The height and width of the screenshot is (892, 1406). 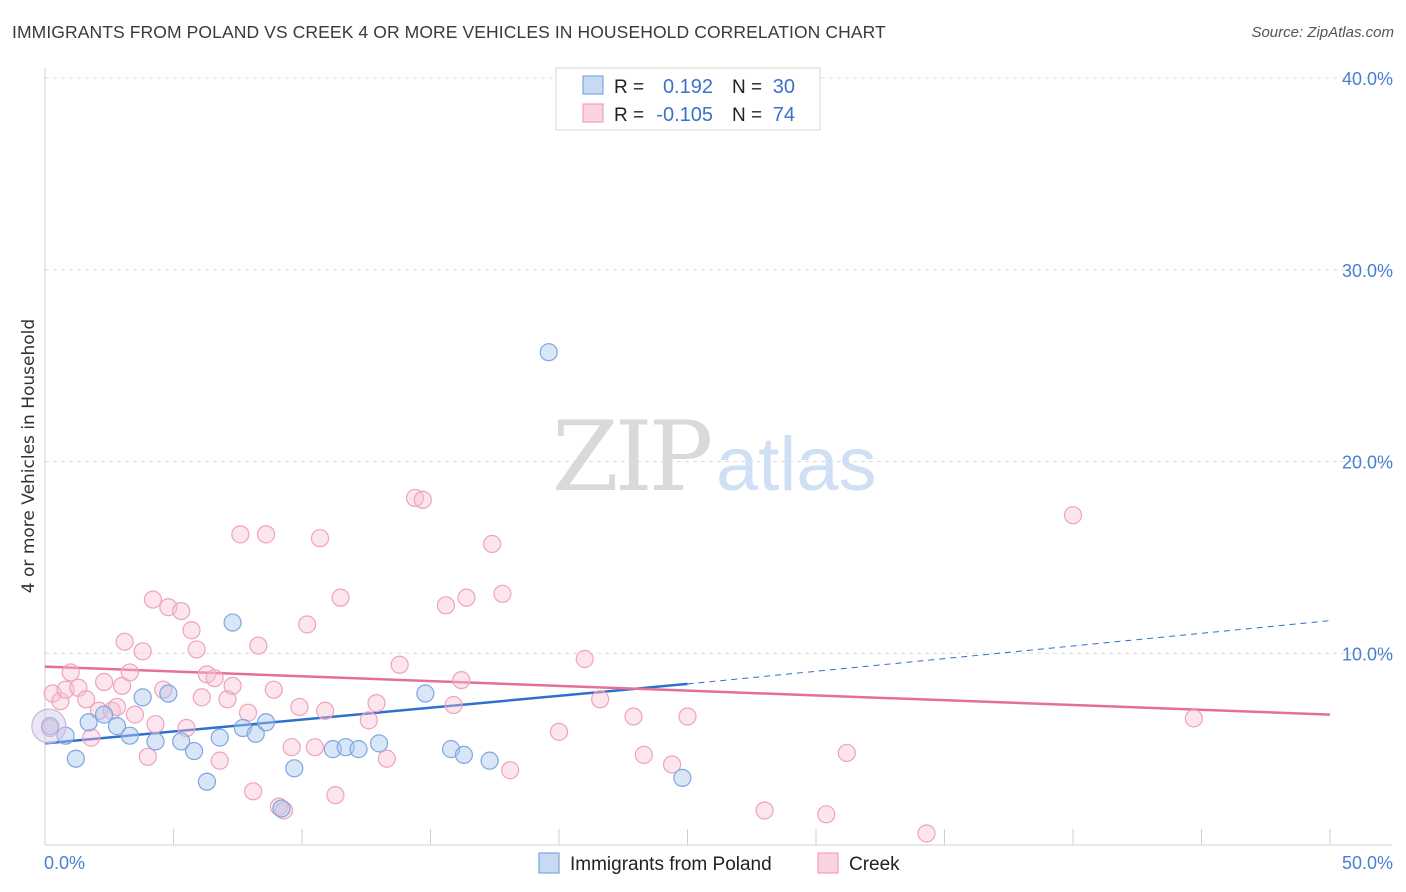 What do you see at coordinates (549, 863) in the screenshot?
I see `legend-poland-swatch` at bounding box center [549, 863].